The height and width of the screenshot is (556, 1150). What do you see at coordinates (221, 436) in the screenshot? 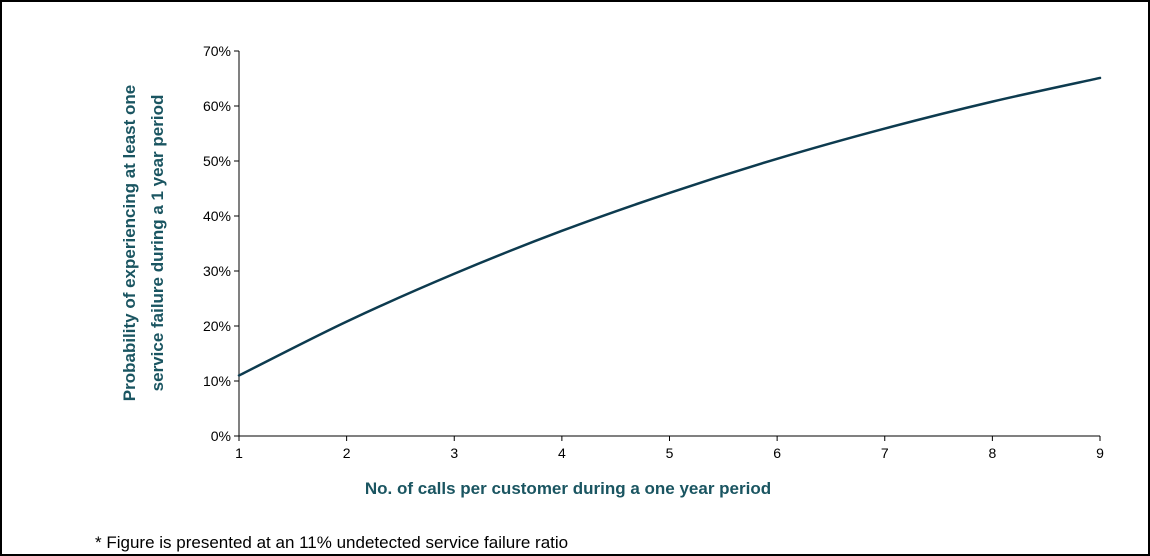
I see `y-tick-label: 0%` at bounding box center [221, 436].